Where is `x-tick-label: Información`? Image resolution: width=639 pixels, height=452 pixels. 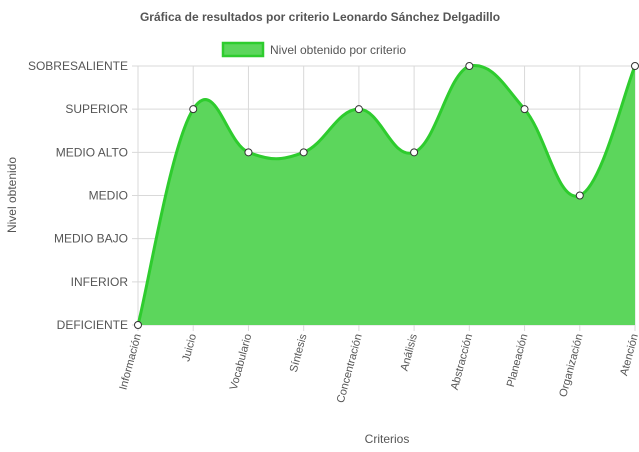 x-tick-label: Información is located at coordinates (130, 362).